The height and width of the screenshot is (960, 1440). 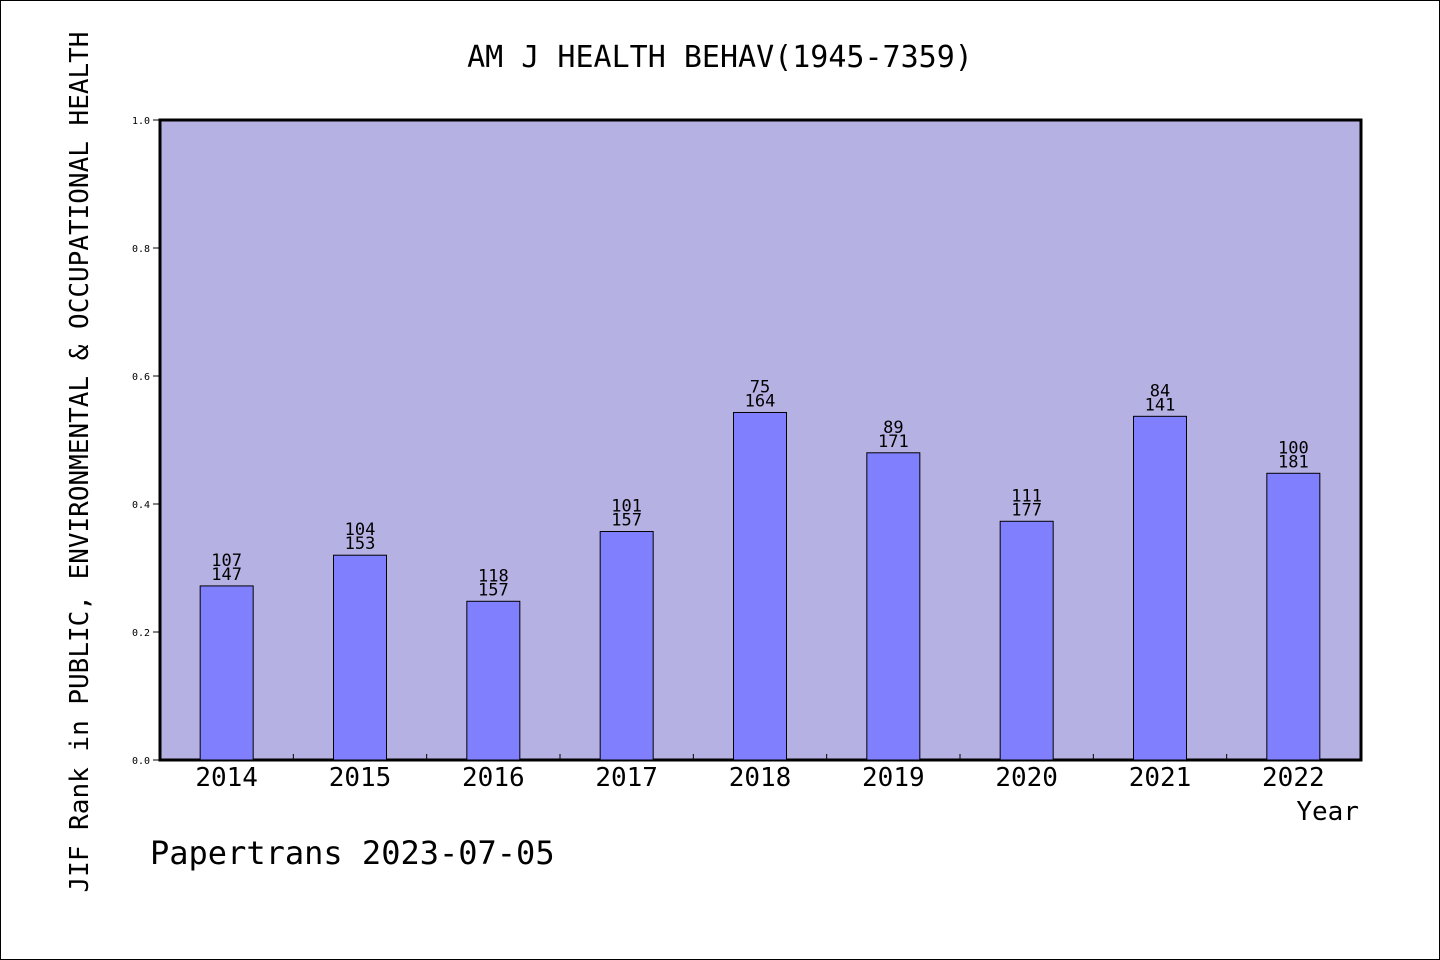 What do you see at coordinates (146, 441) in the screenshot?
I see `y-axis: 0.0 0.2 0.4 0.6 0.8 1.0` at bounding box center [146, 441].